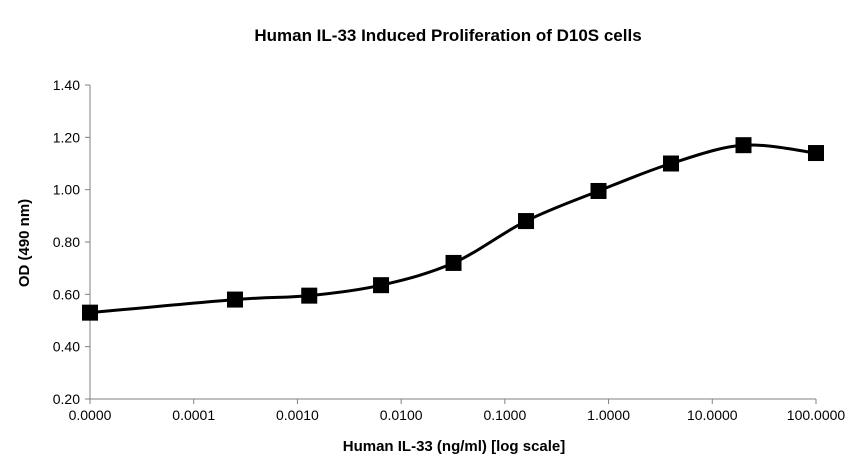 The image size is (863, 472). What do you see at coordinates (66, 347) in the screenshot?
I see `y-tick-label: 0.40` at bounding box center [66, 347].